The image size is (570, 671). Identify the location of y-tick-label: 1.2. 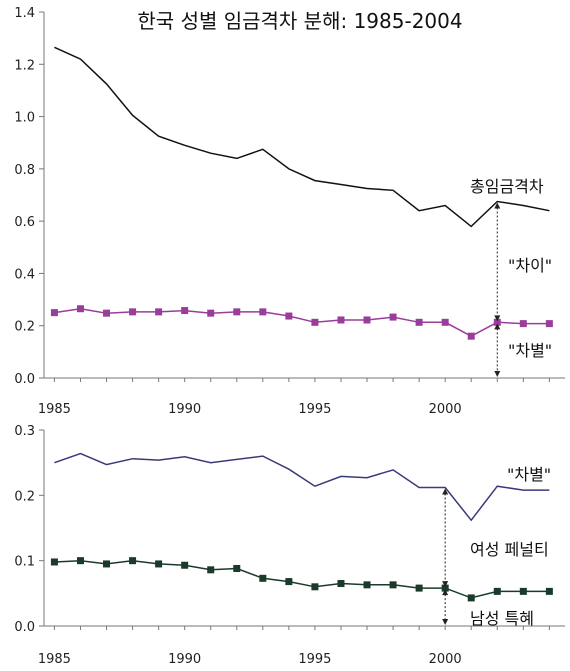
(24, 65).